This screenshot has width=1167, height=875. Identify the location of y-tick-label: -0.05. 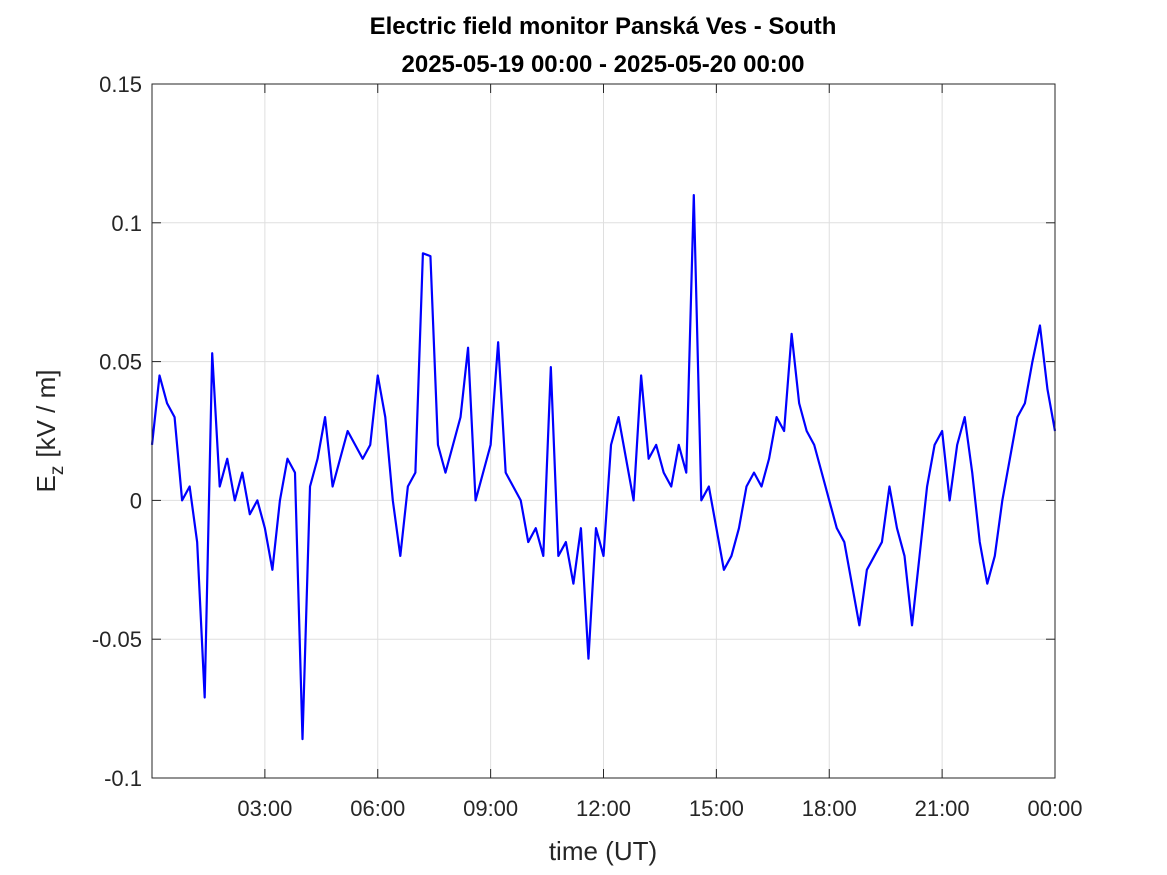
(117, 639).